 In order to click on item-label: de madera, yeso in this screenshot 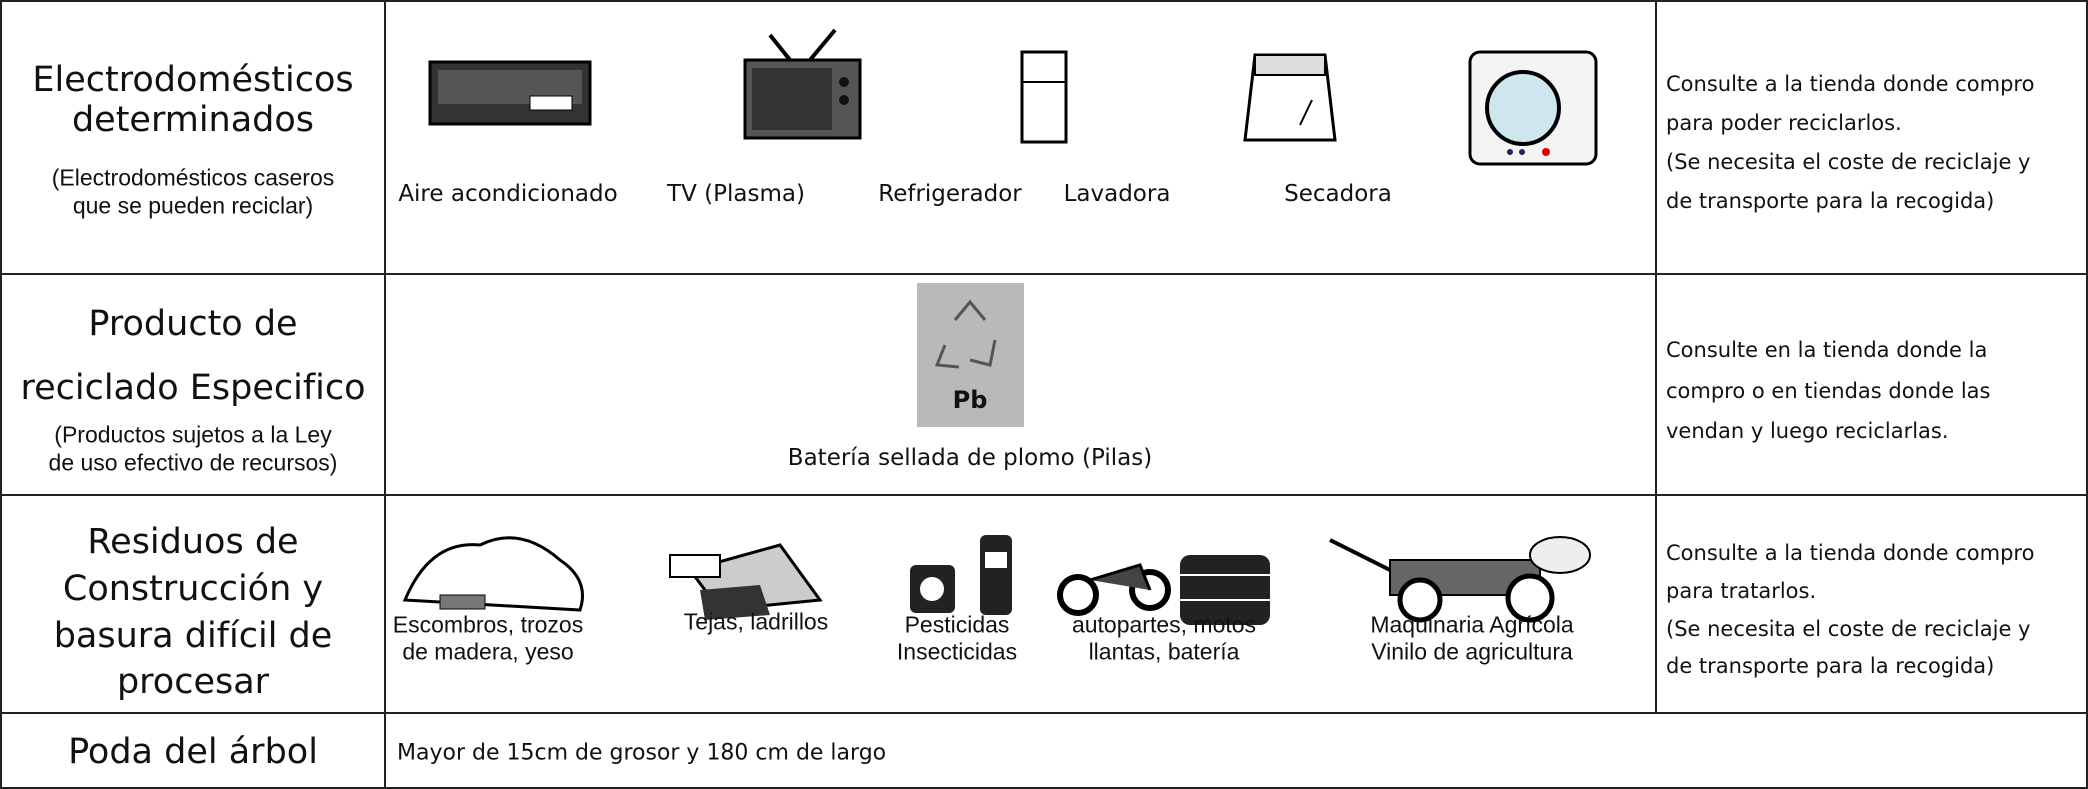, I will do `click(488, 651)`.